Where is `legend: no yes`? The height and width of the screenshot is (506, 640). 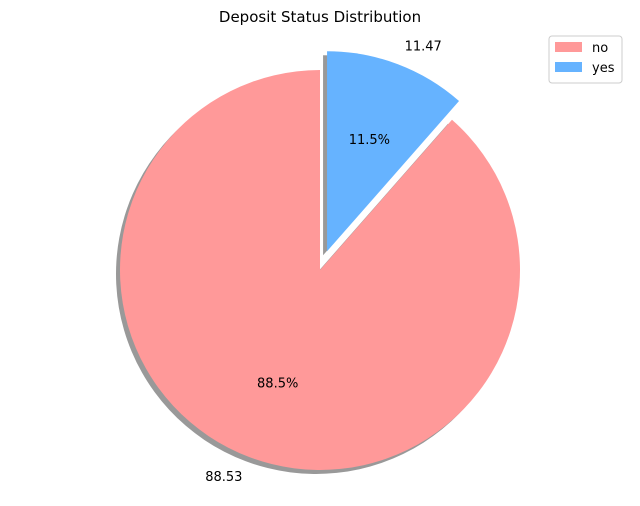
legend: no yes is located at coordinates (585, 59).